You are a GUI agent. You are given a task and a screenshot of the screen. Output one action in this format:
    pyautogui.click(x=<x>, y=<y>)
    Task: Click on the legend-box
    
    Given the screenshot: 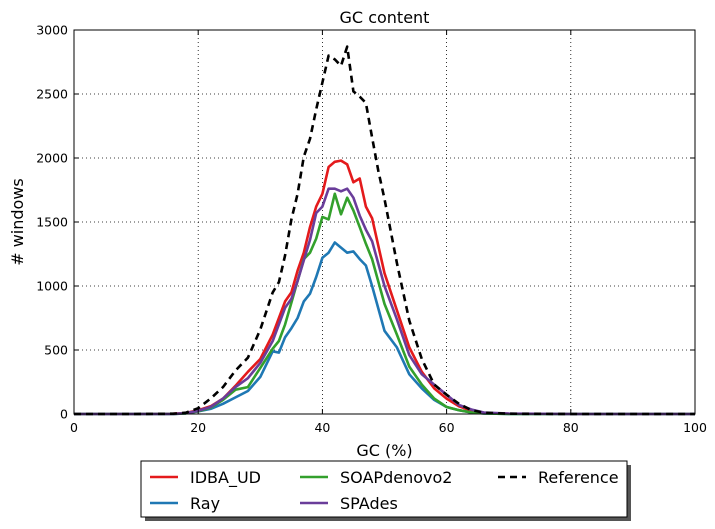 What is the action you would take?
    pyautogui.click(x=384, y=489)
    